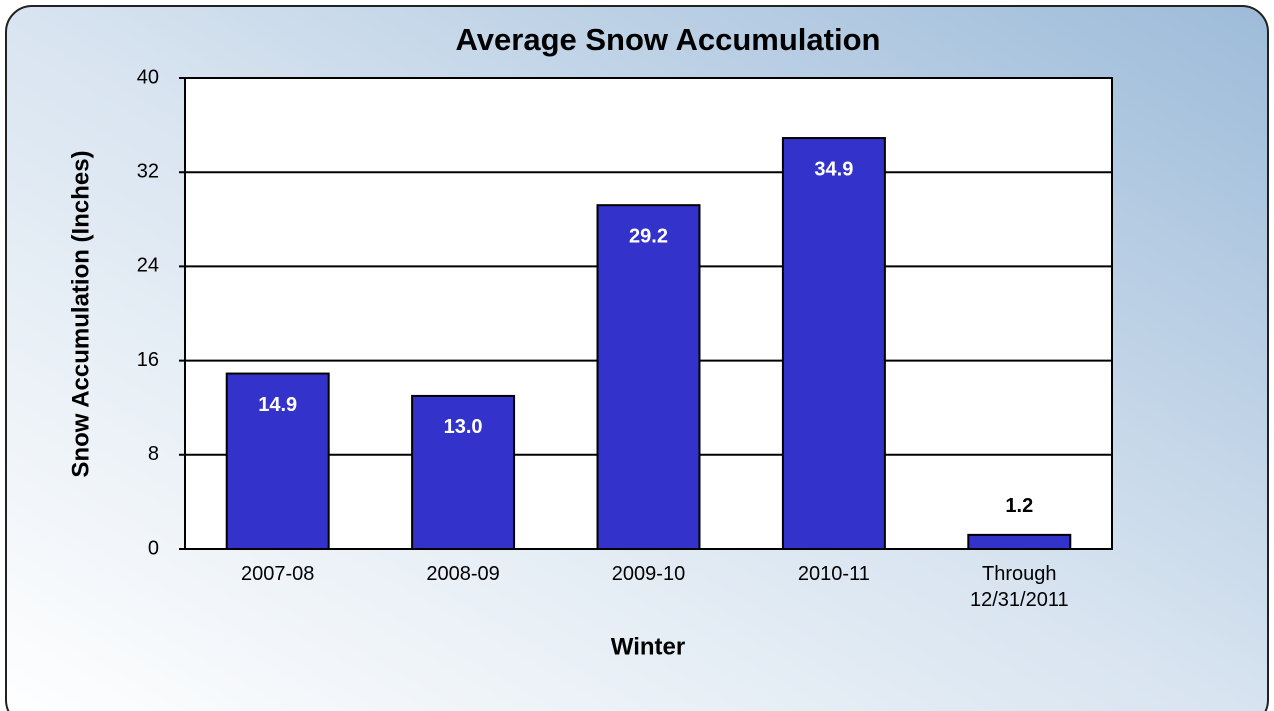 The image size is (1274, 711). I want to click on data-label: 29.2, so click(648, 236).